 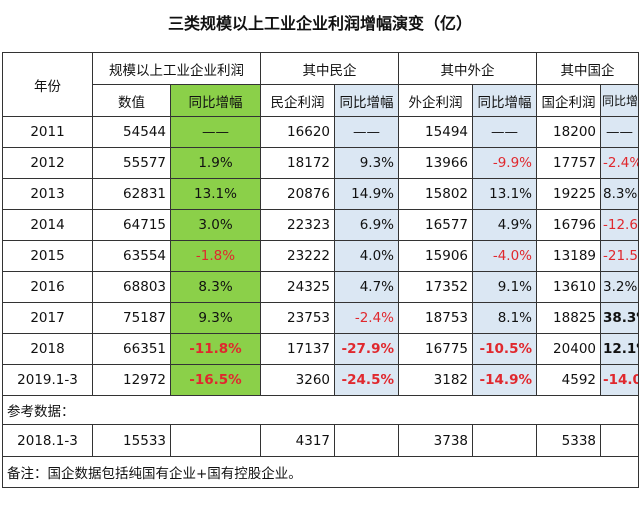 What do you see at coordinates (215, 349) in the screenshot?
I see `total-yoy-cell: -11.8%` at bounding box center [215, 349].